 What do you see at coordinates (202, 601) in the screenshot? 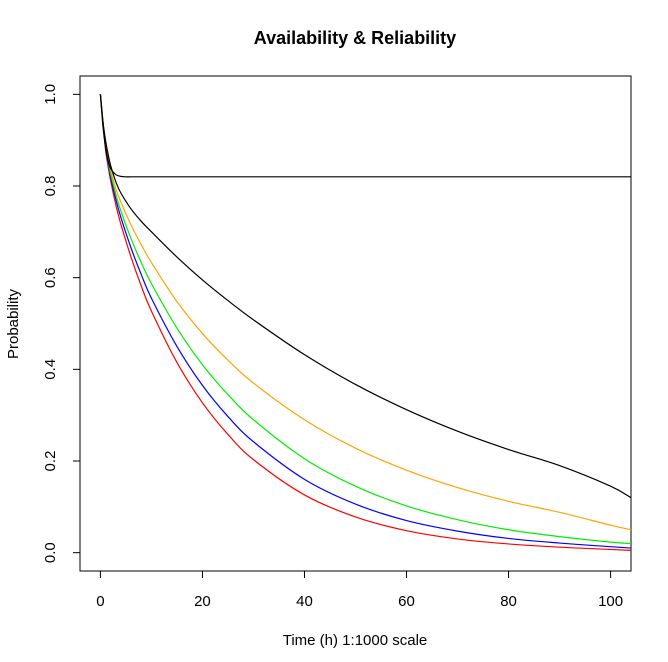
I see `x-tick-label: 20` at bounding box center [202, 601].